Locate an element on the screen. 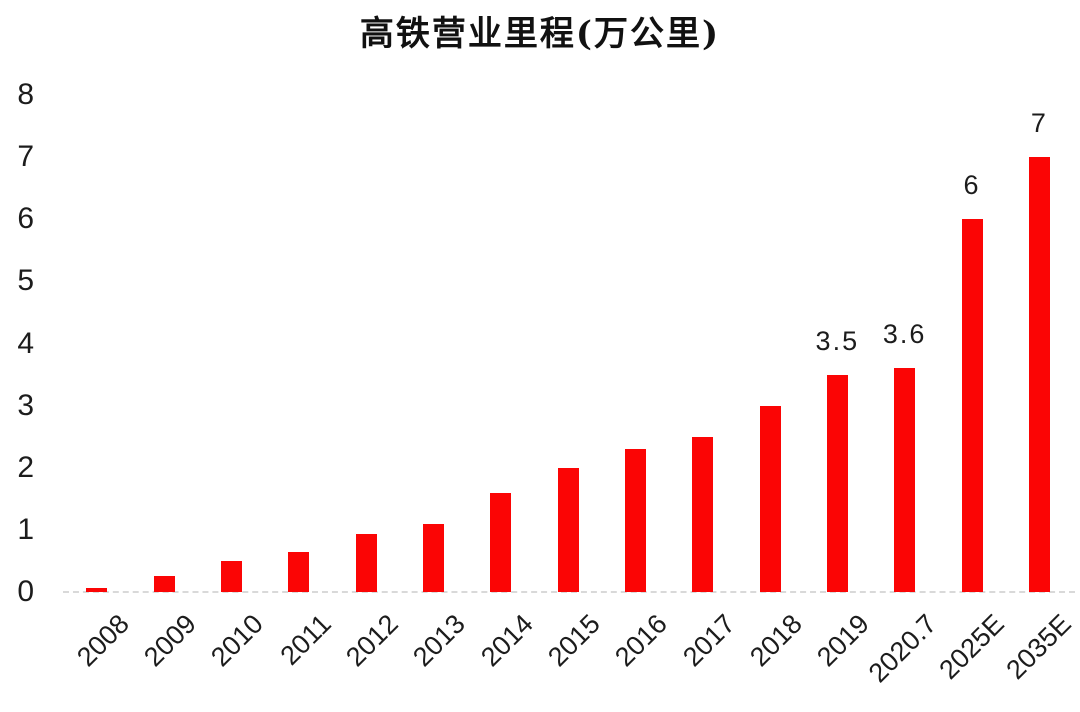 The image size is (1080, 712). bar-value-label: 3.5 is located at coordinates (837, 340).